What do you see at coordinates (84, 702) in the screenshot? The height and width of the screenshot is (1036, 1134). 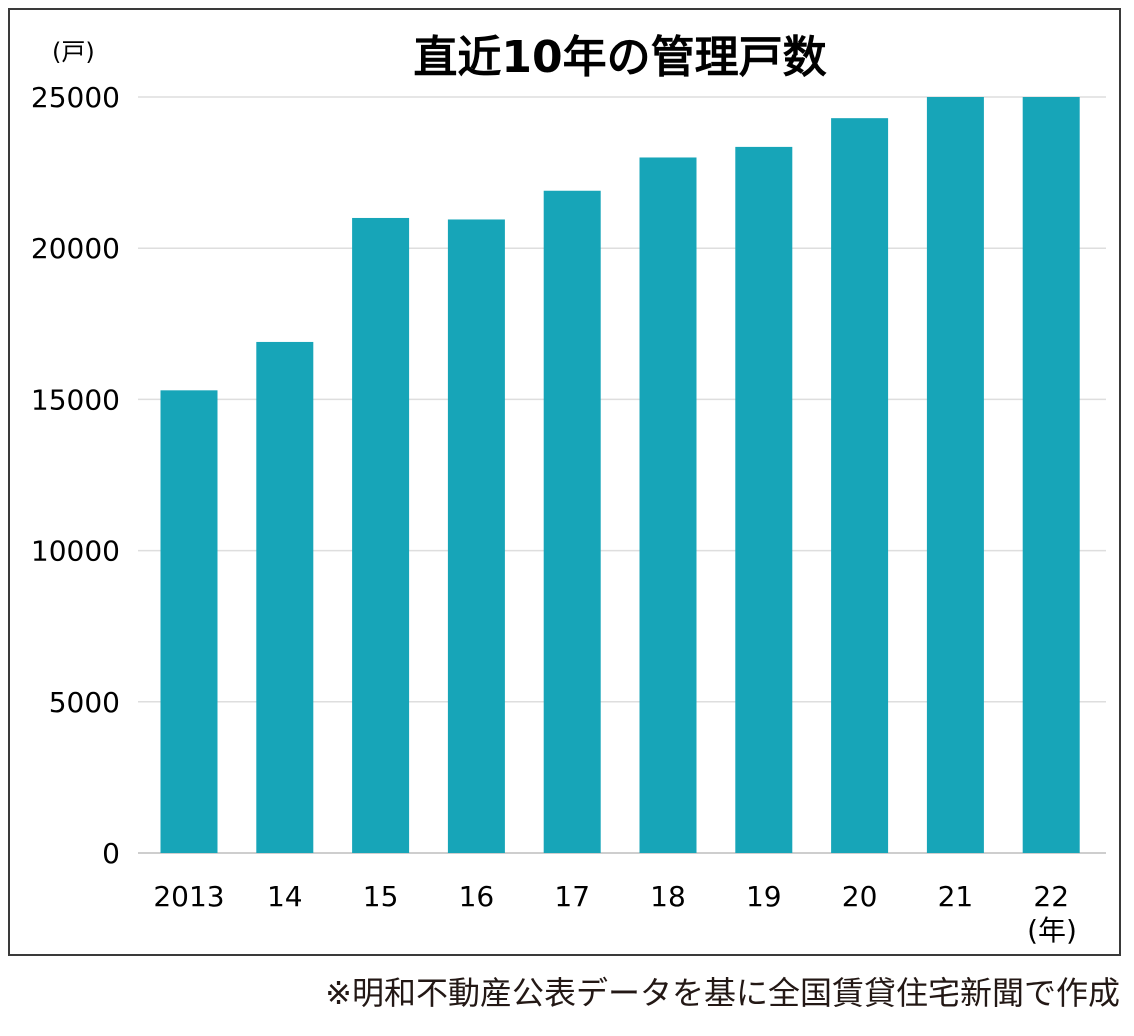 I see `y-tick-label: 5000` at bounding box center [84, 702].